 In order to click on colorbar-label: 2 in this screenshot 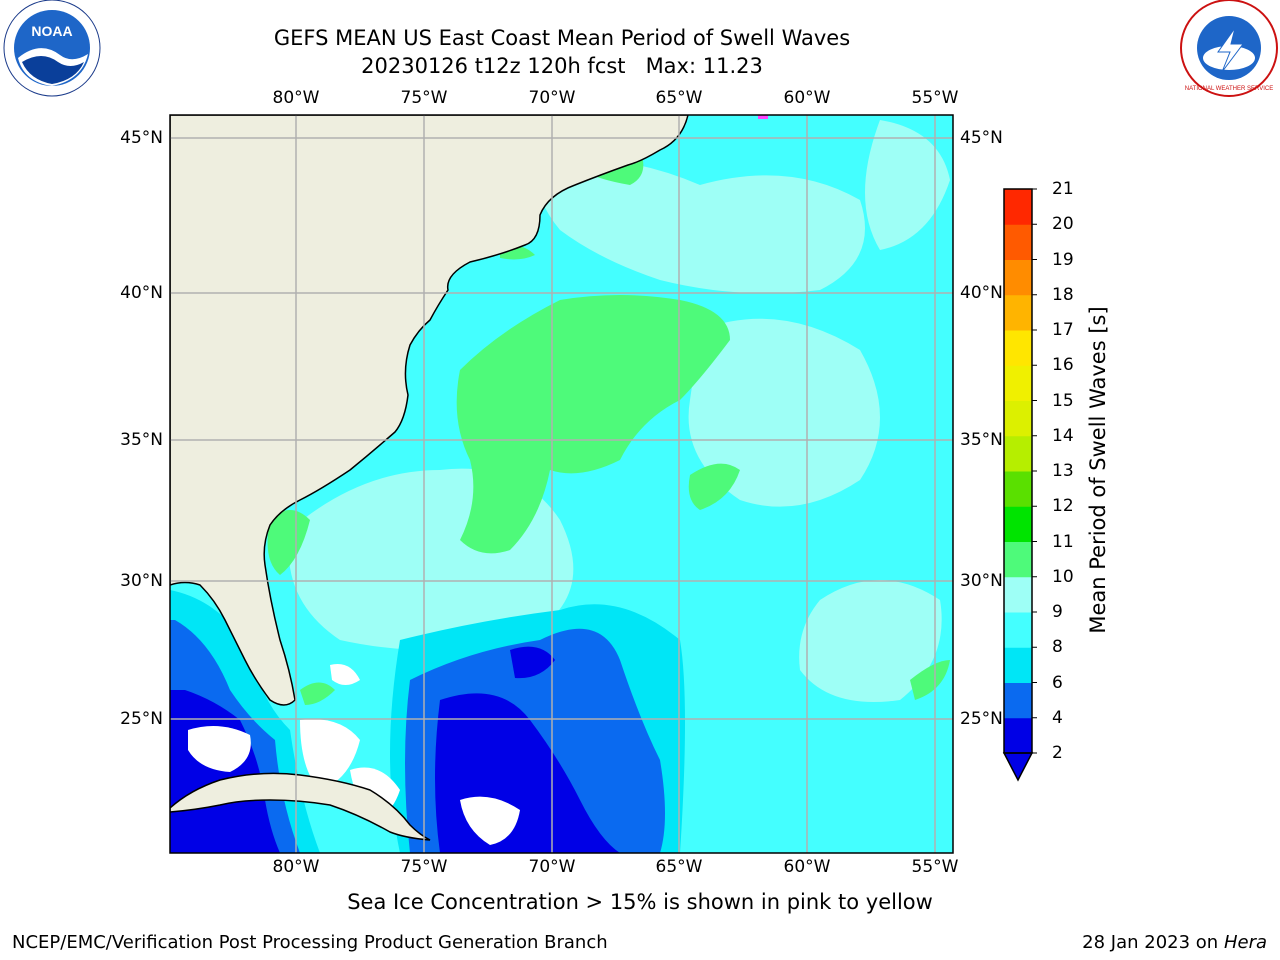, I will do `click(1057, 753)`.